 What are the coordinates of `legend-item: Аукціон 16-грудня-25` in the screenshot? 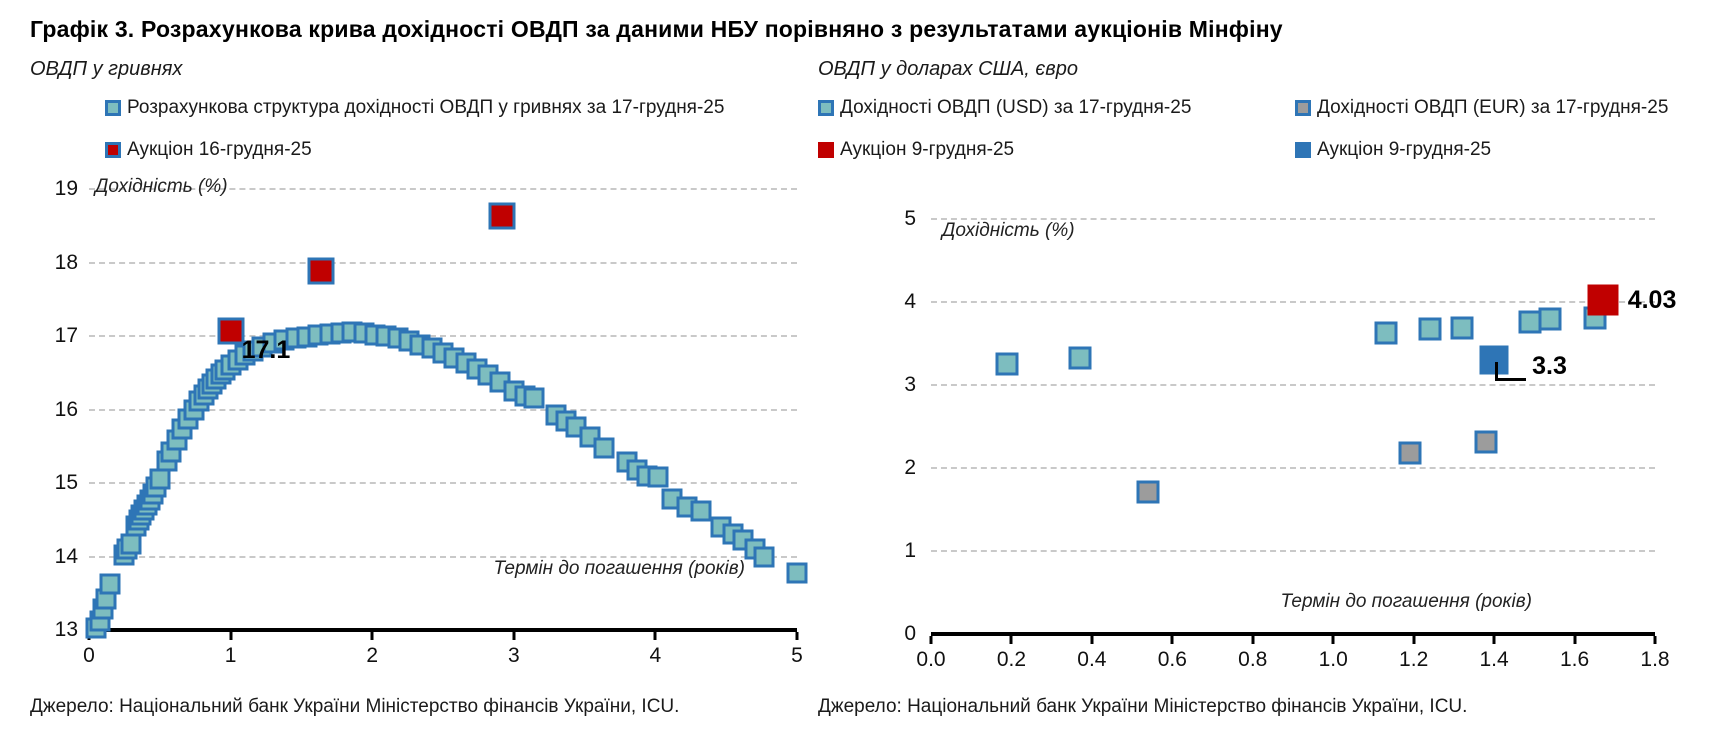 It's located at (208, 150).